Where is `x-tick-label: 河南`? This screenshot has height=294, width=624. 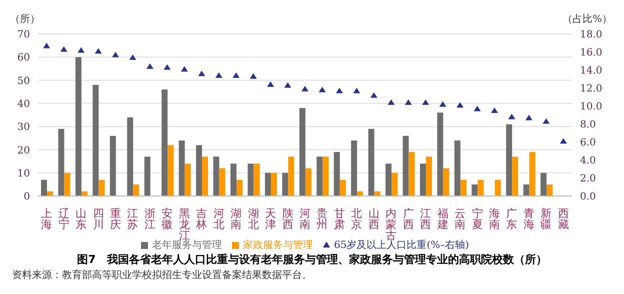 x-tick-label: 河南 is located at coordinates (305, 219).